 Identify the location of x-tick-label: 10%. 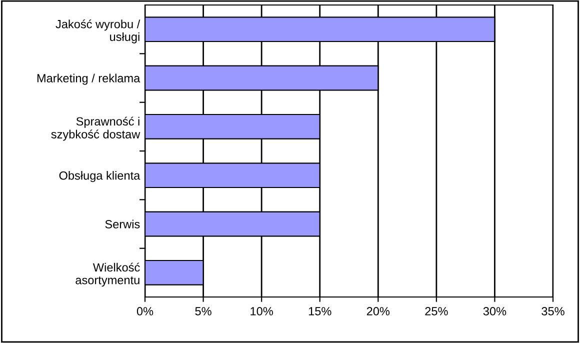
(261, 311).